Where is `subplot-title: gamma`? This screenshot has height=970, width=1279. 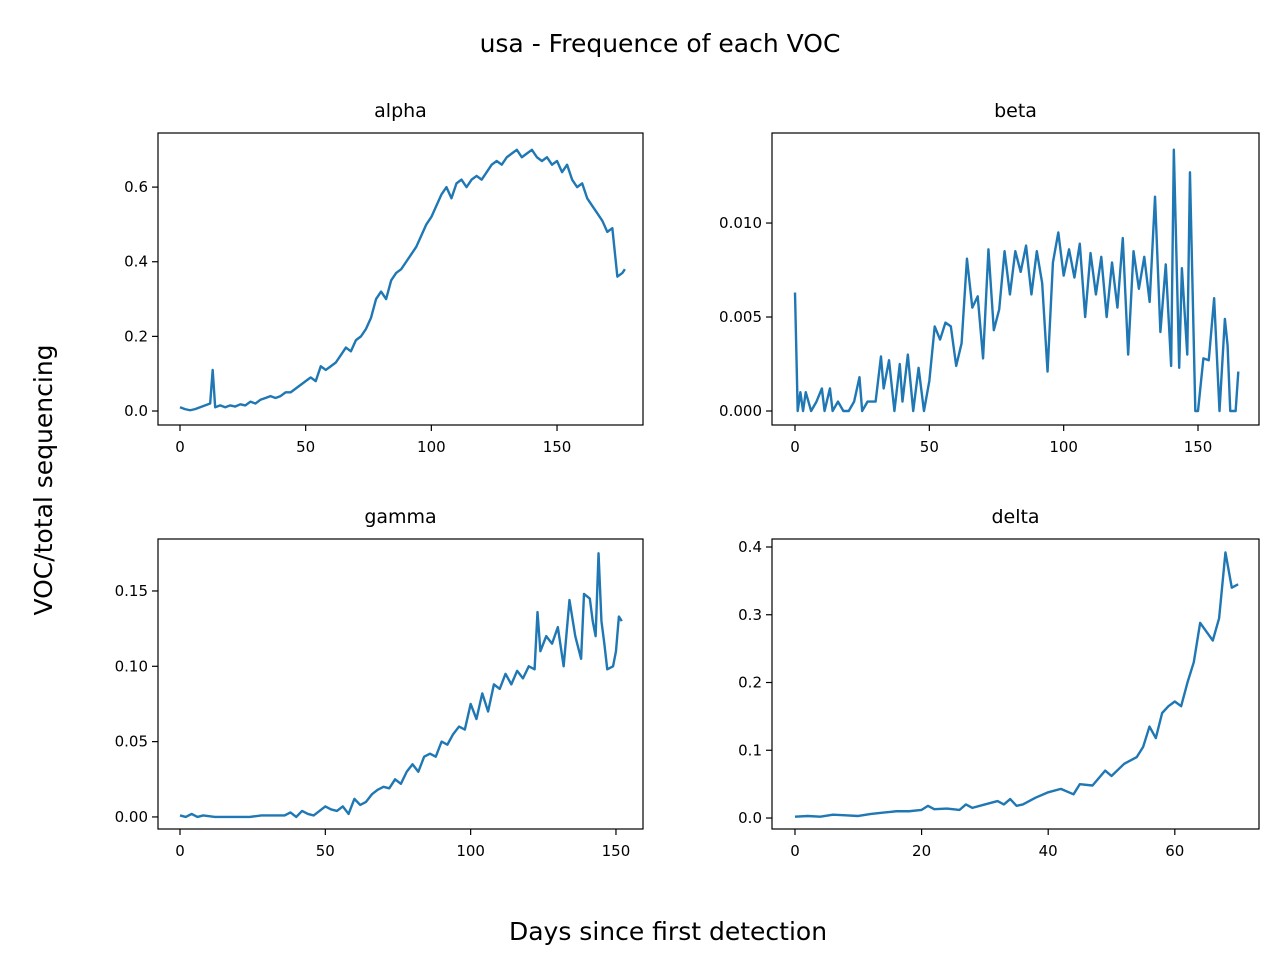
subplot-title: gamma is located at coordinates (400, 517).